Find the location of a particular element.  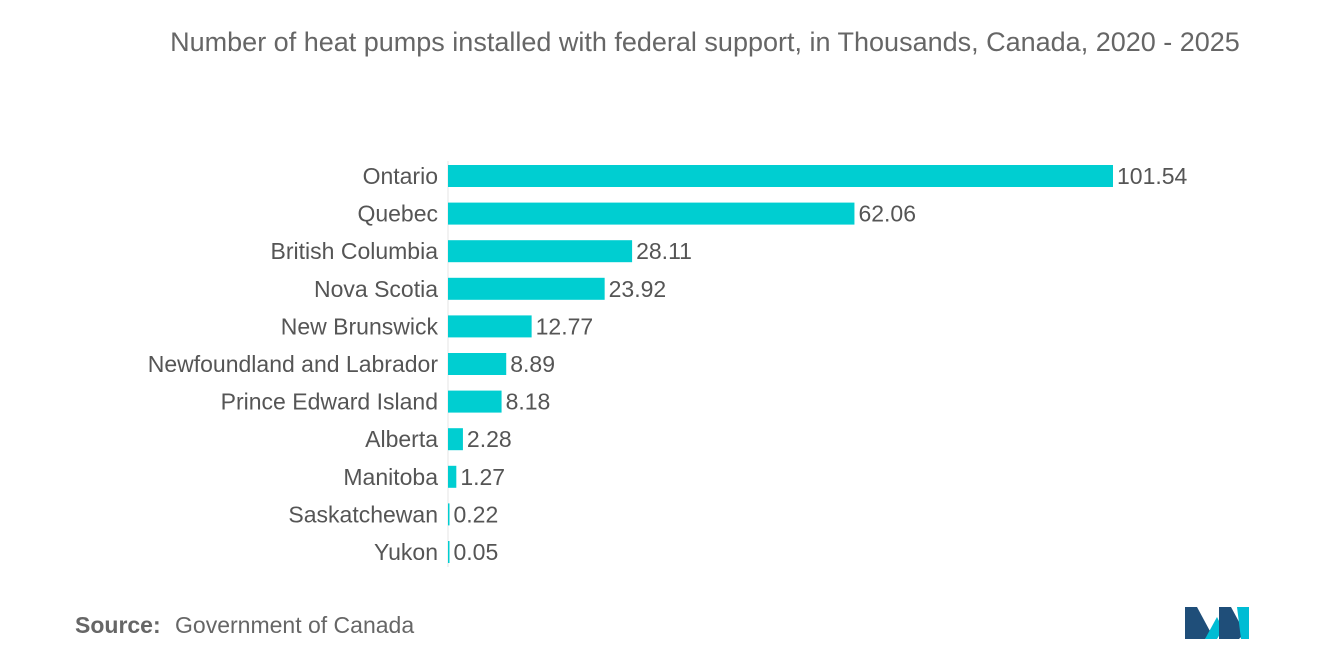

data-label: 8.89 is located at coordinates (532, 364).